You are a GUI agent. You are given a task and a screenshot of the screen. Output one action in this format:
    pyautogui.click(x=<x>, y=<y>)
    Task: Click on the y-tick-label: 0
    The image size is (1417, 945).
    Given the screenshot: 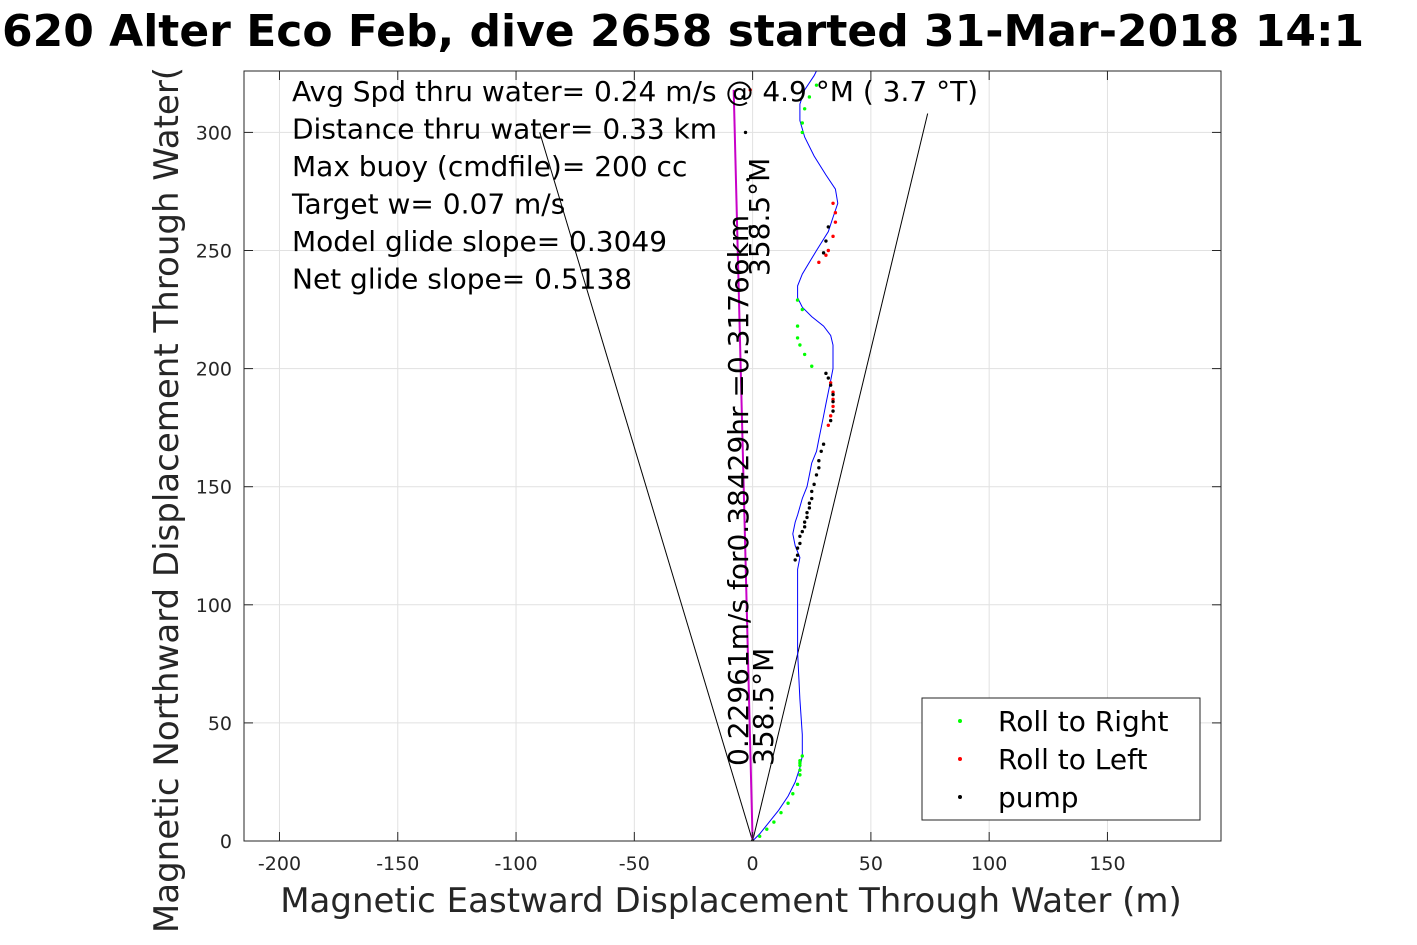 What is the action you would take?
    pyautogui.click(x=226, y=842)
    